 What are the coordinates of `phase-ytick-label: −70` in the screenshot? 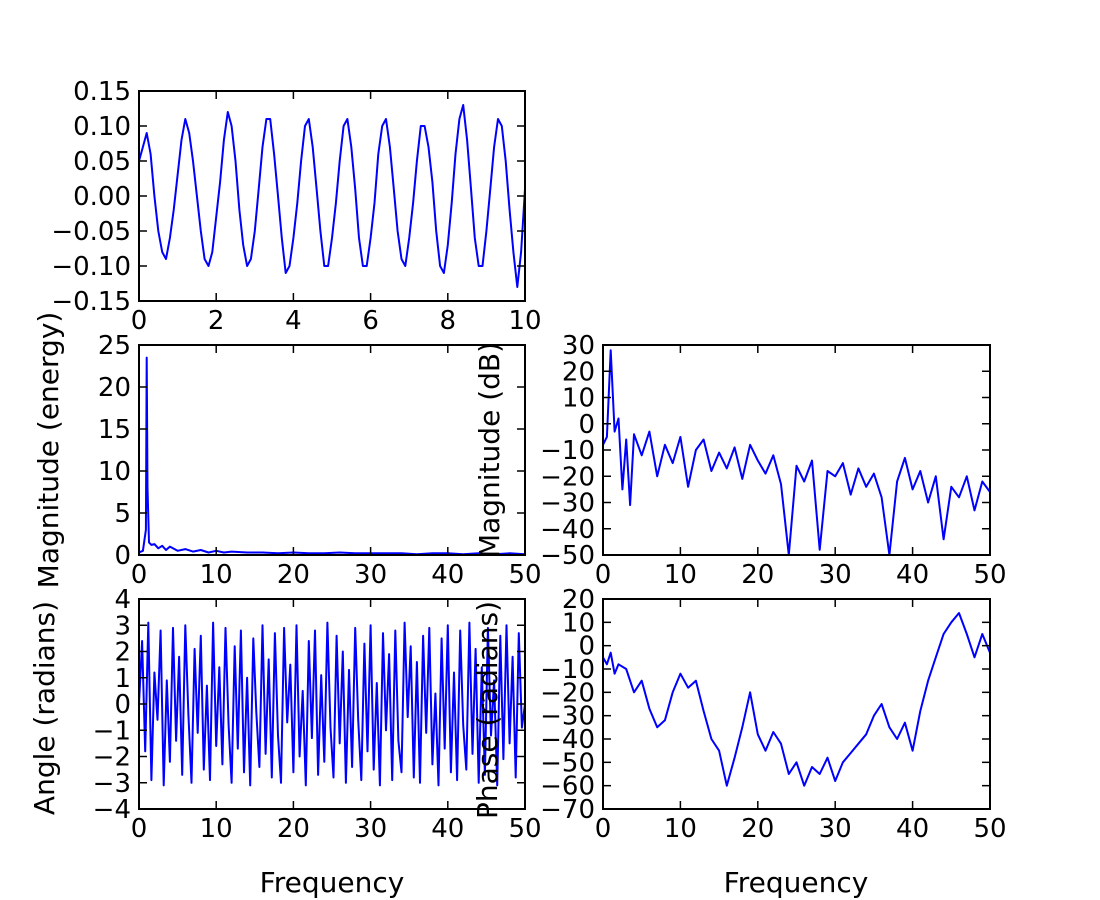 It's located at (567, 810).